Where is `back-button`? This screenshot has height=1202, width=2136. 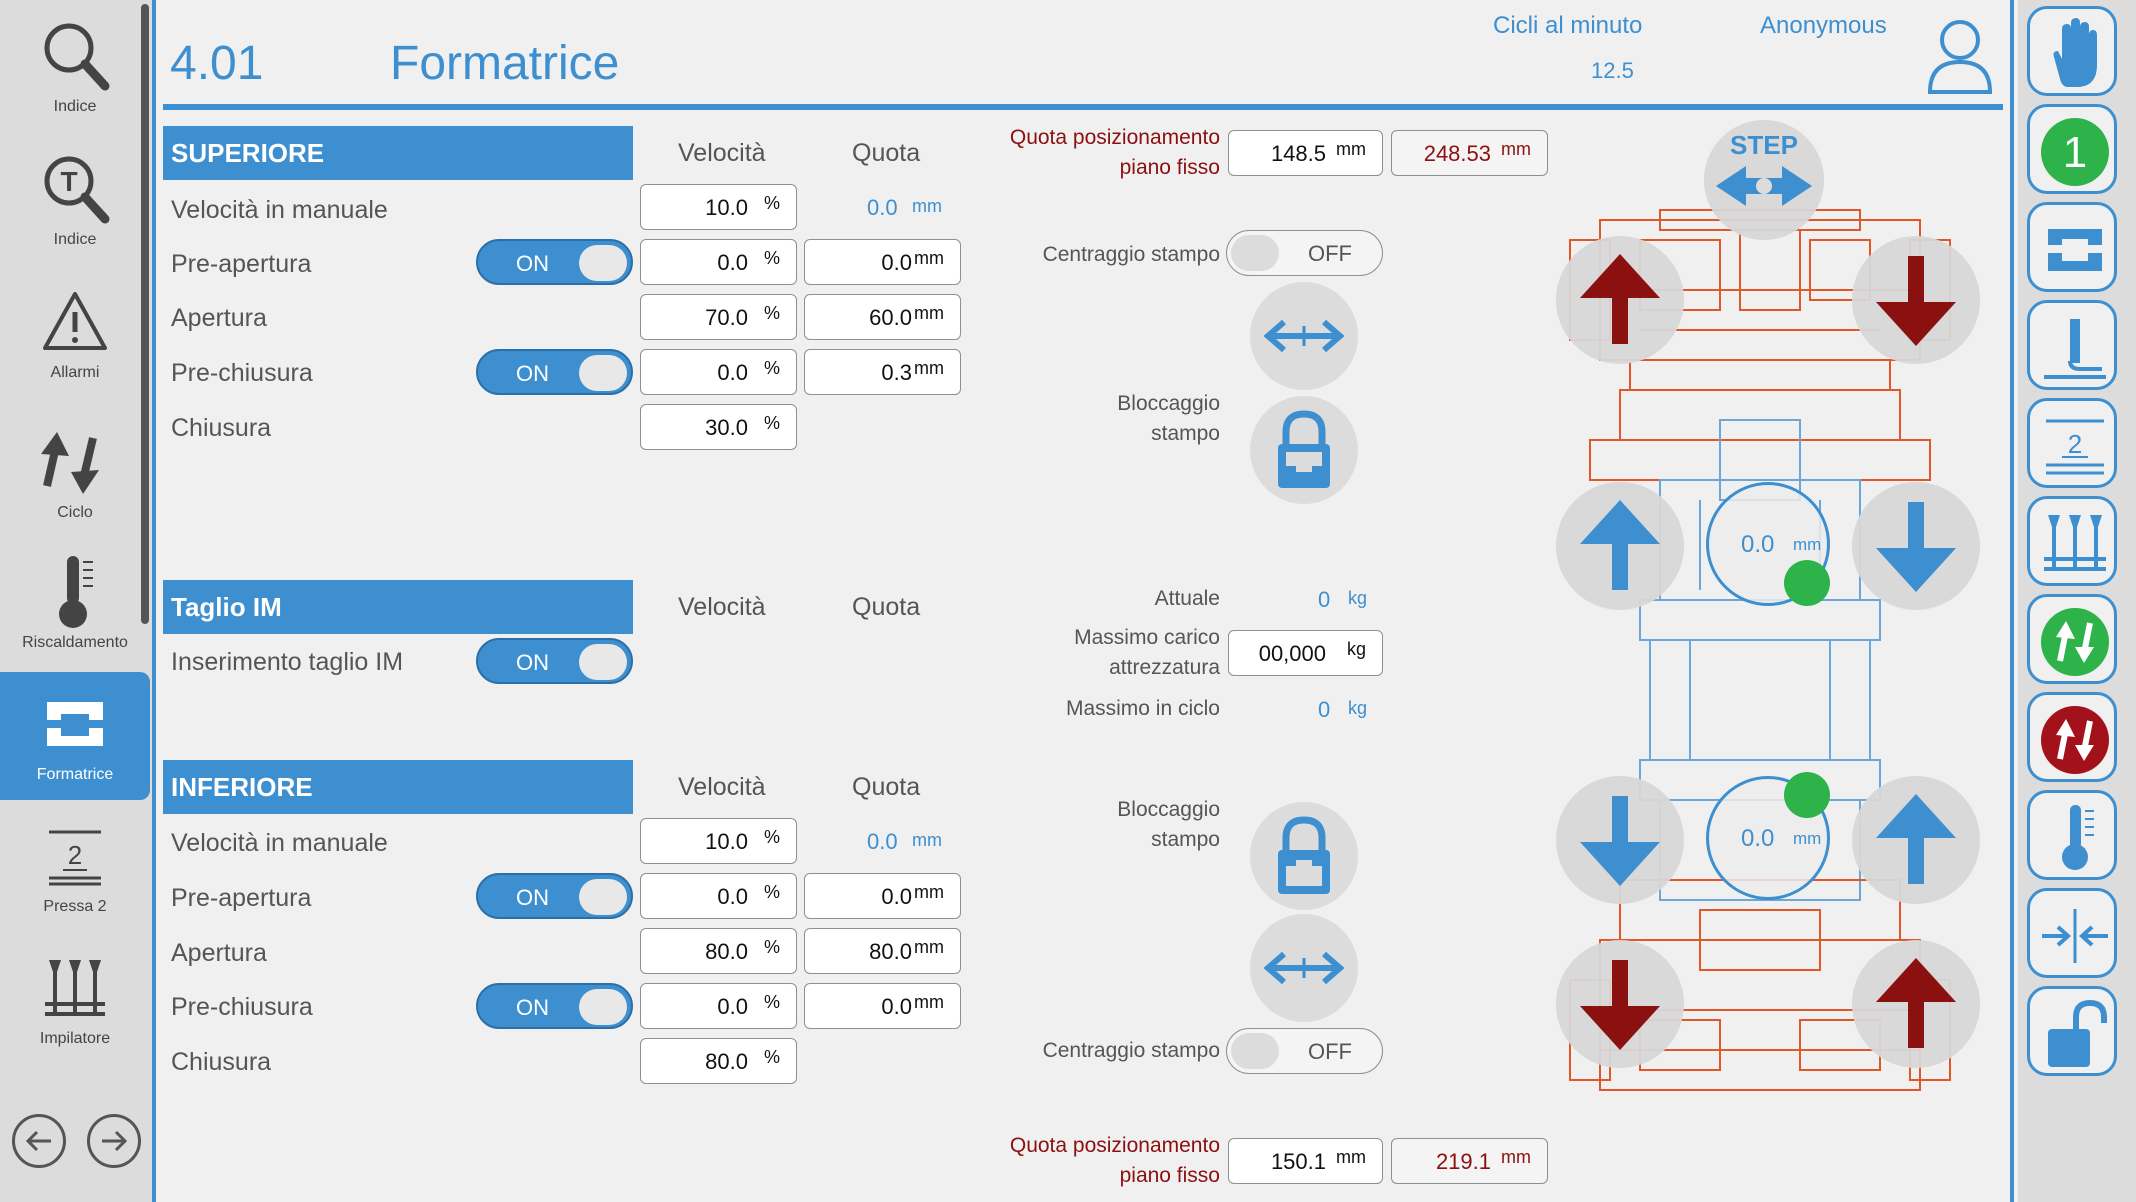
back-button is located at coordinates (39, 1141).